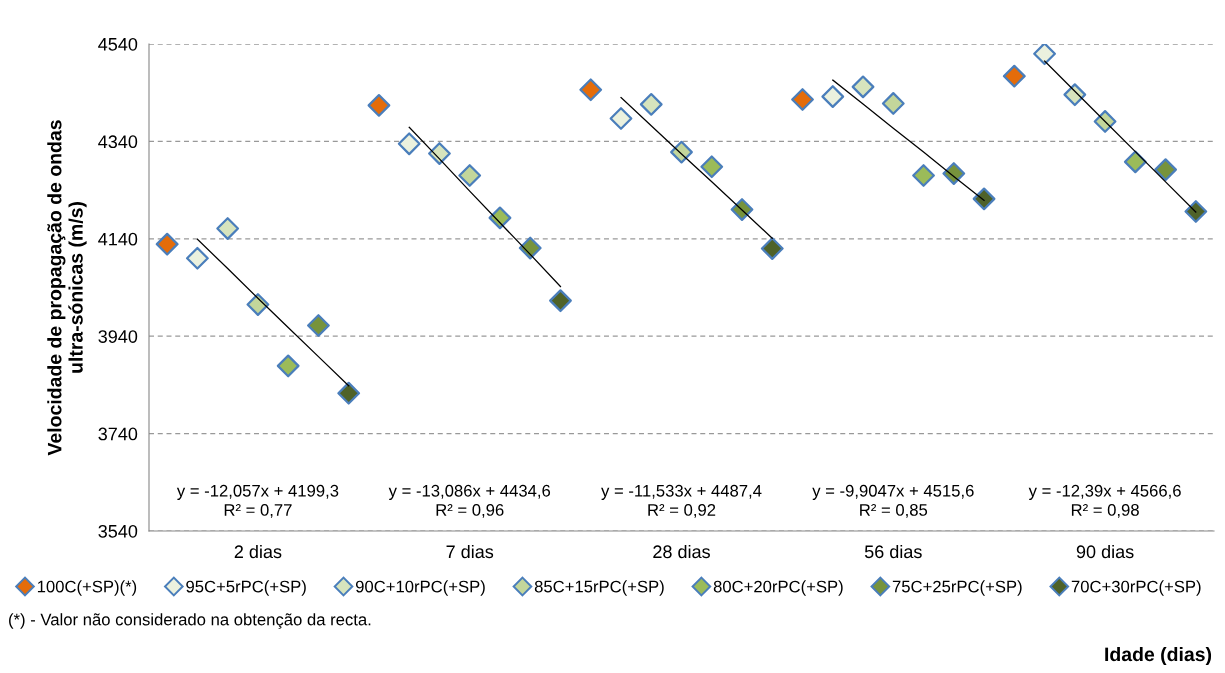 Image resolution: width=1225 pixels, height=673 pixels. I want to click on annotation: y = -11,533x + 4487,4 R² = 0,92, so click(681, 501).